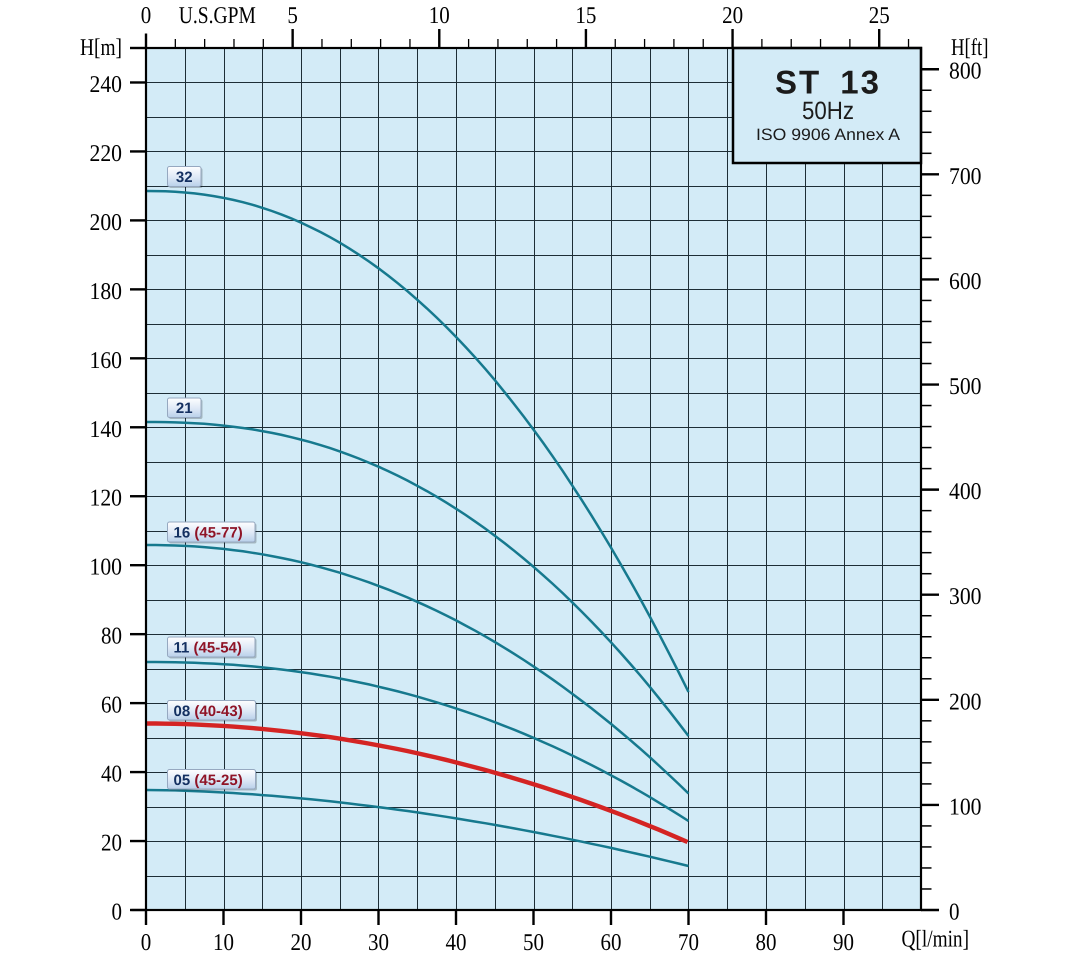  Describe the element at coordinates (970, 48) in the screenshot. I see `svg-text: H[ft]` at that location.